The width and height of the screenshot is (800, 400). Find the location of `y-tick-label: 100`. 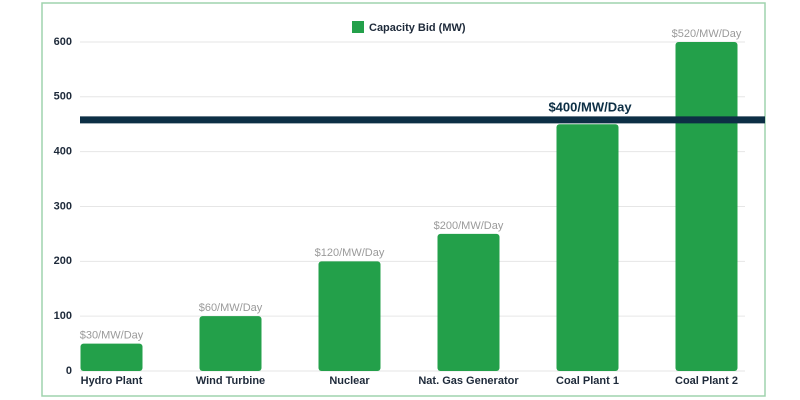

y-tick-label: 100 is located at coordinates (63, 316).